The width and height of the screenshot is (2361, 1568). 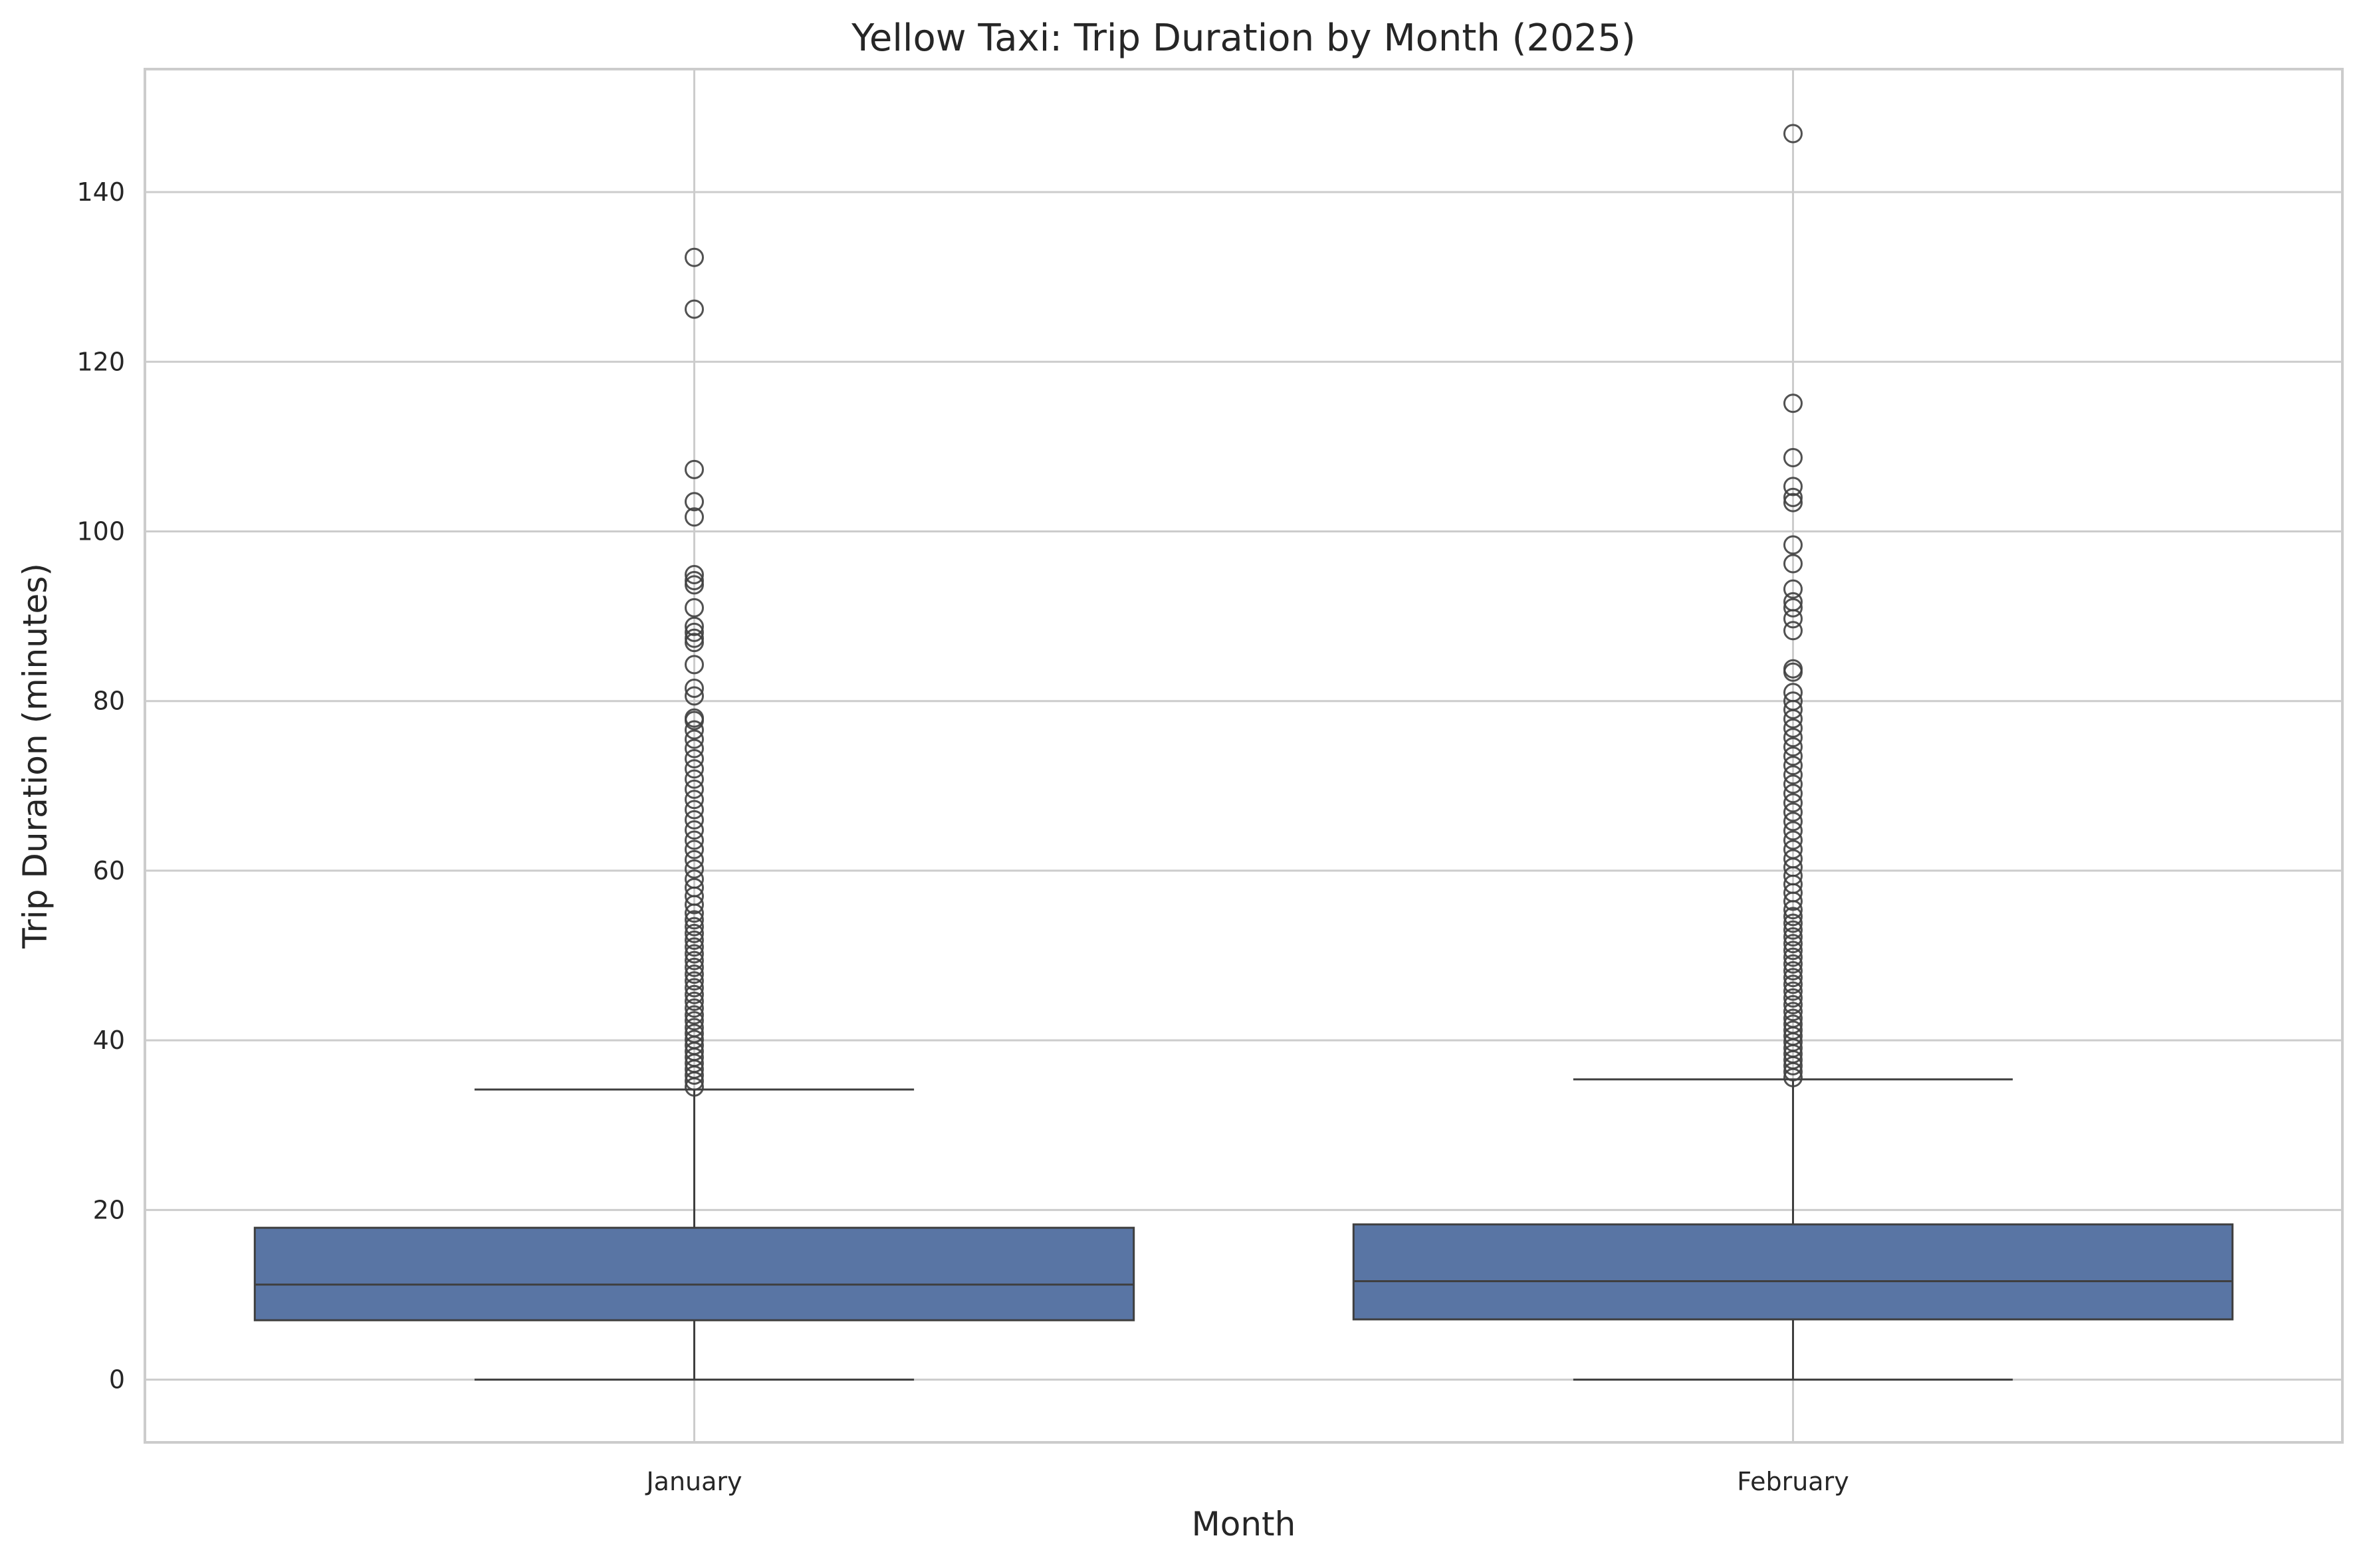 I want to click on y-tick-label: 20, so click(x=109, y=1209).